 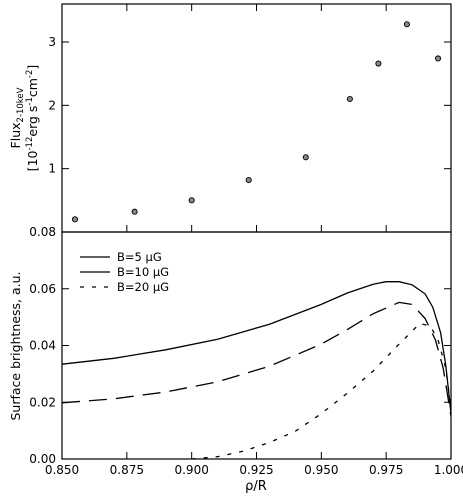 What do you see at coordinates (386, 470) in the screenshot?
I see `x-tick-label: 0.975` at bounding box center [386, 470].